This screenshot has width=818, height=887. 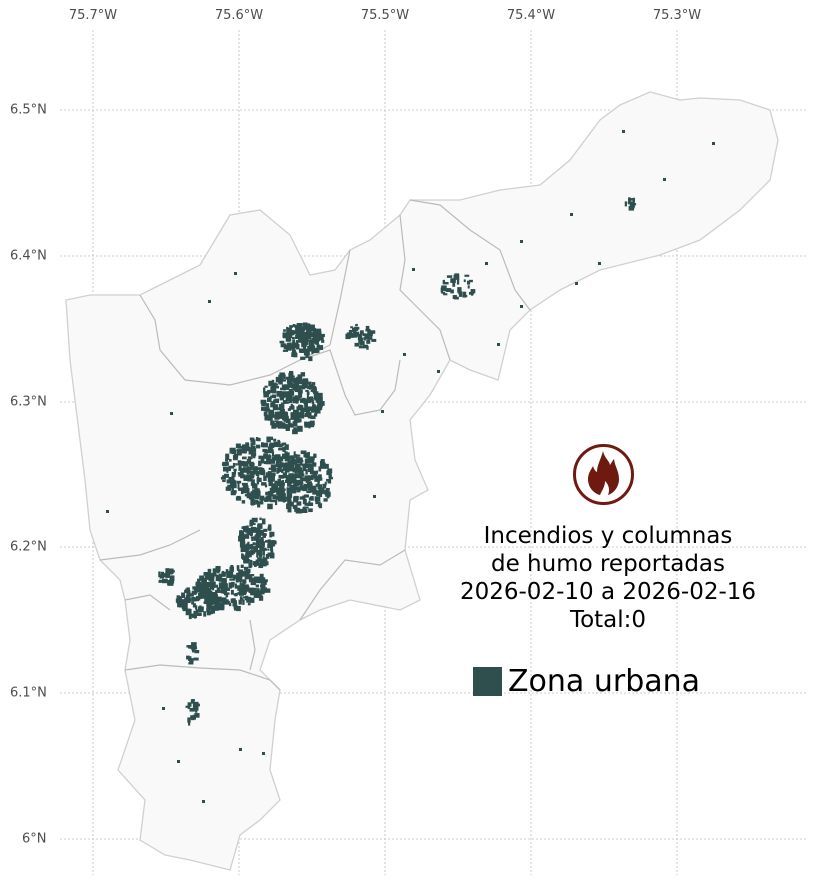 I want to click on x-tick-label: 75.5°W, so click(x=385, y=15).